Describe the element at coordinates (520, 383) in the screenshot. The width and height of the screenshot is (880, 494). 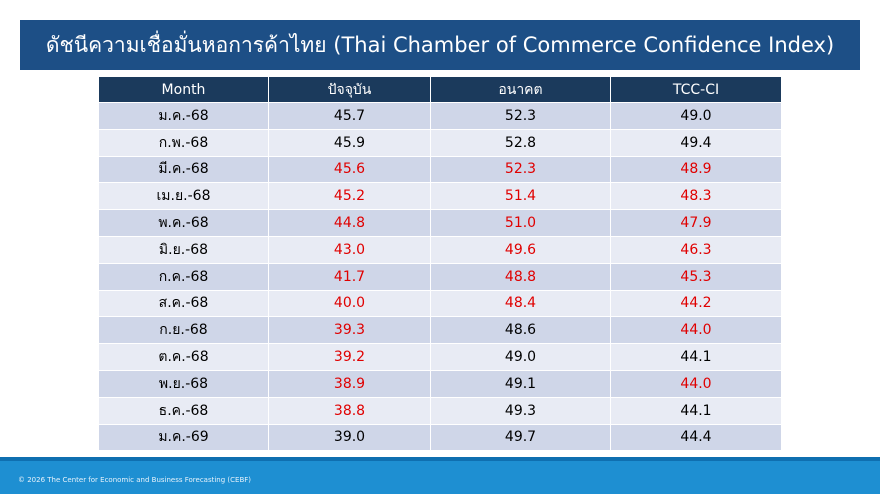
I see `value-cell: 49.1` at that location.